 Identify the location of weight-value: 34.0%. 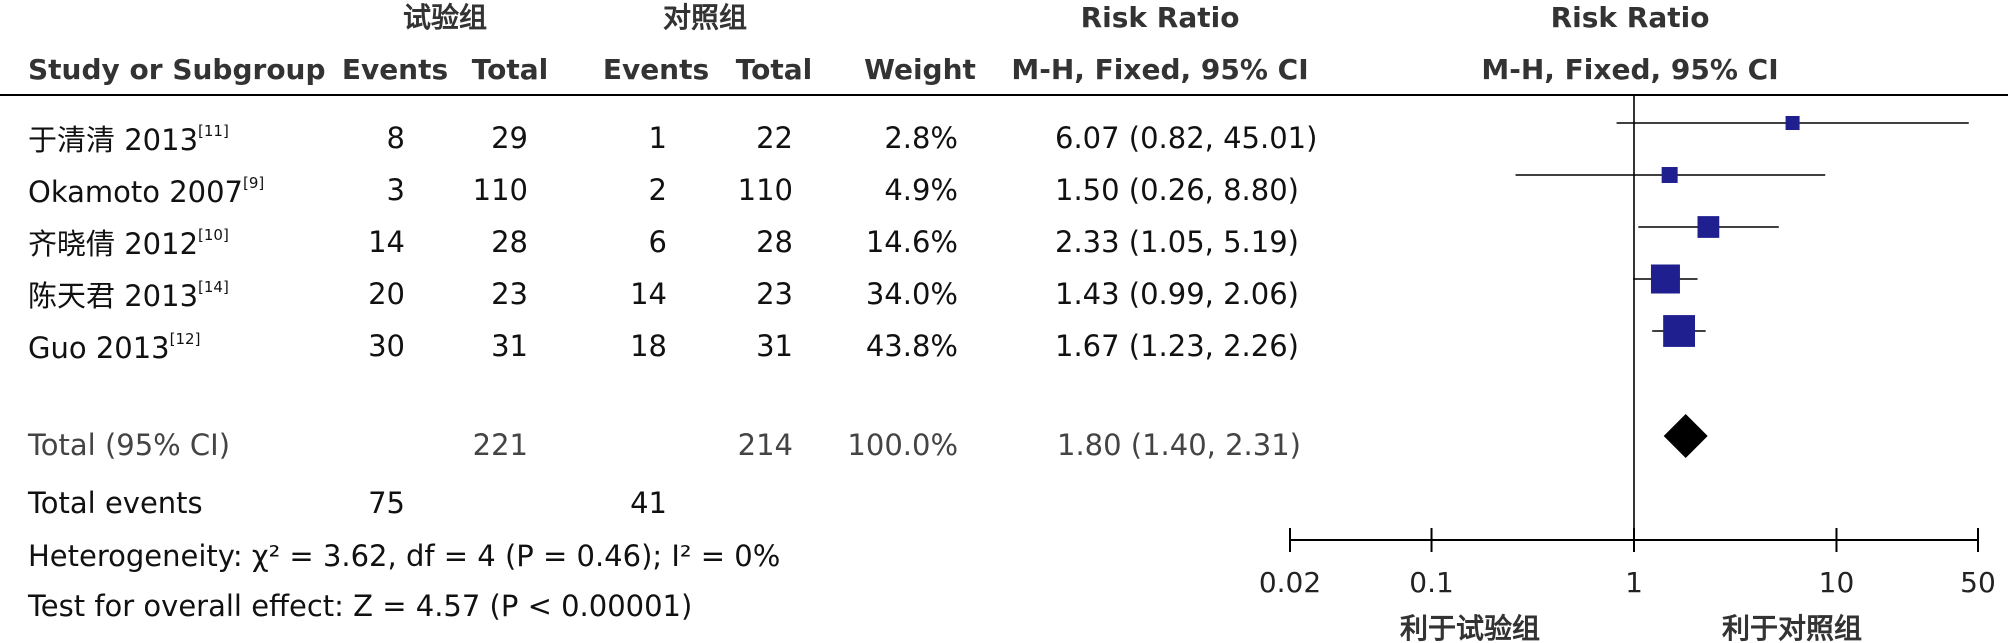
(911, 294).